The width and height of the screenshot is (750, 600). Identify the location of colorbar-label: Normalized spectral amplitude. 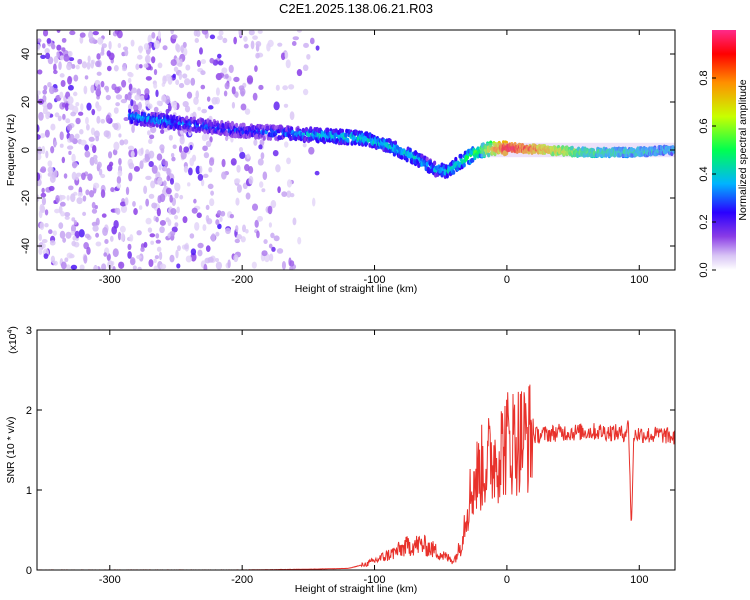
(743, 149).